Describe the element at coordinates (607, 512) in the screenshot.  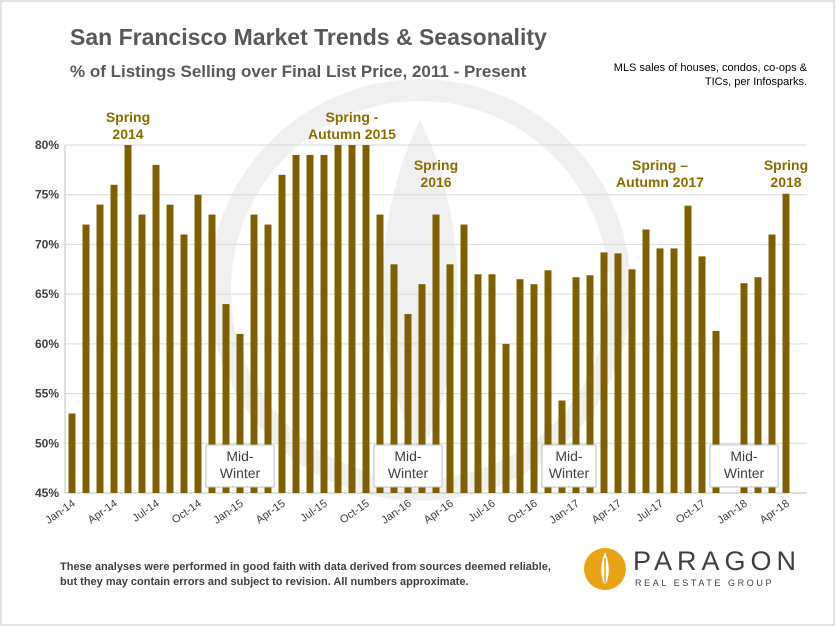
I see `x-tick-label: Apr-17` at that location.